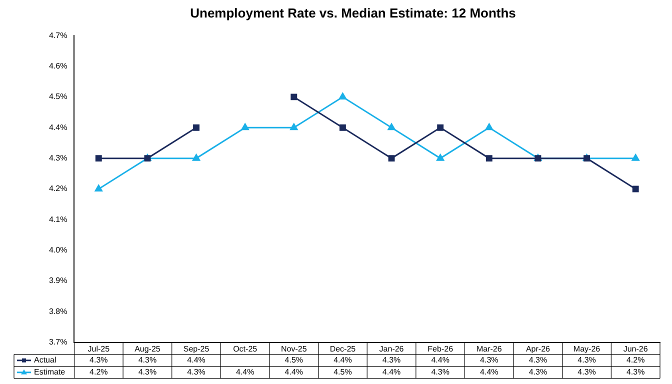  What do you see at coordinates (50, 372) in the screenshot?
I see `legend-label: Estimate` at bounding box center [50, 372].